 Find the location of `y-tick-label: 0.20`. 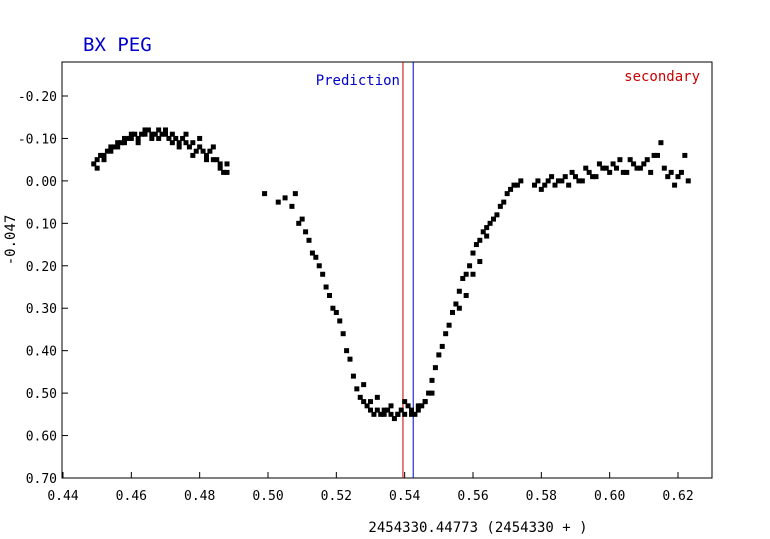

y-tick-label: 0.20 is located at coordinates (41, 267).